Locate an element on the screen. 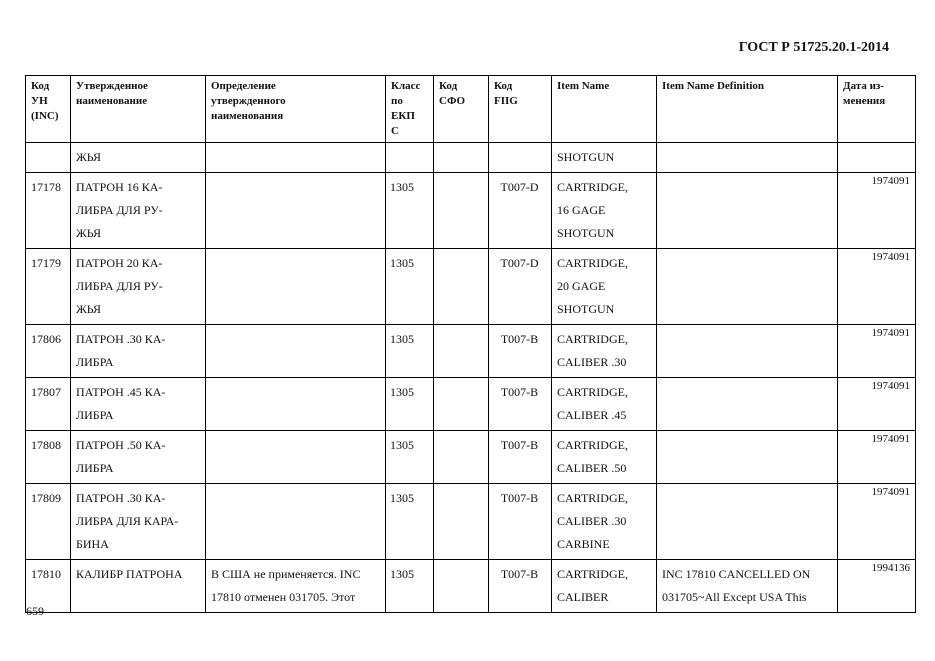  cell-approved-name: ПАТРОН .45 КА- ЛИБРА is located at coordinates (138, 404).